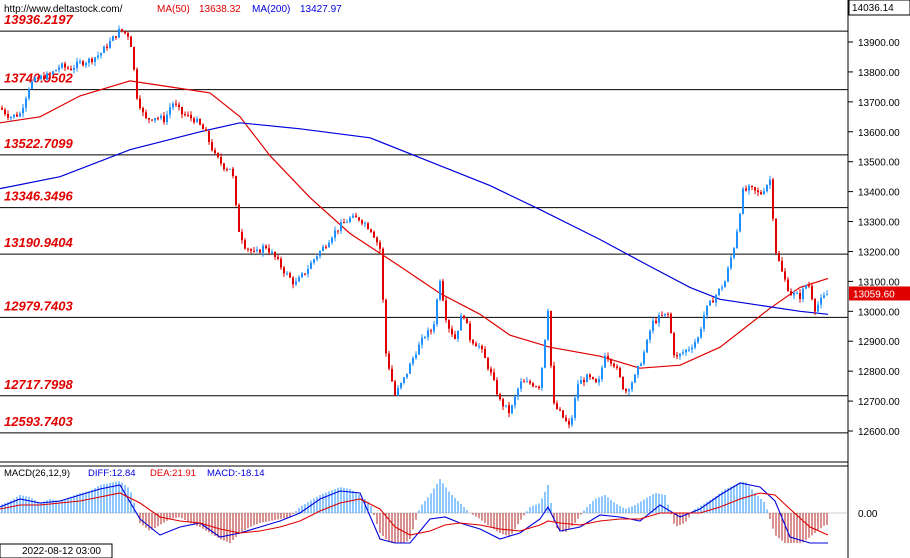 This screenshot has width=910, height=558. What do you see at coordinates (879, 252) in the screenshot?
I see `price-tick-label: 13200.00` at bounding box center [879, 252].